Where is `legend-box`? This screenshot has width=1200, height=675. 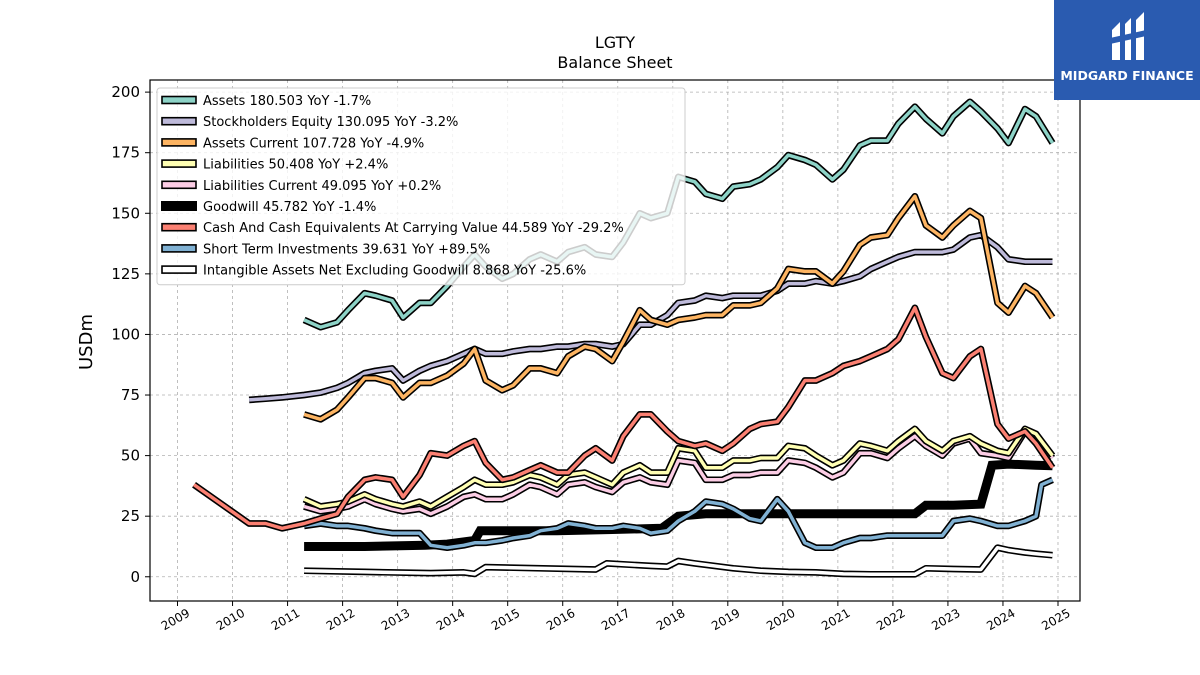
legend-box is located at coordinates (421, 186).